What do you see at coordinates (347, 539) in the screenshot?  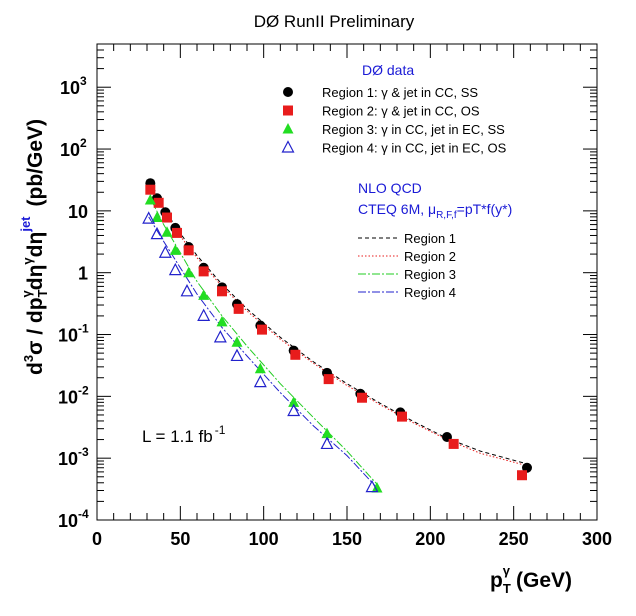 I see `x-tick-label: 150` at bounding box center [347, 539].